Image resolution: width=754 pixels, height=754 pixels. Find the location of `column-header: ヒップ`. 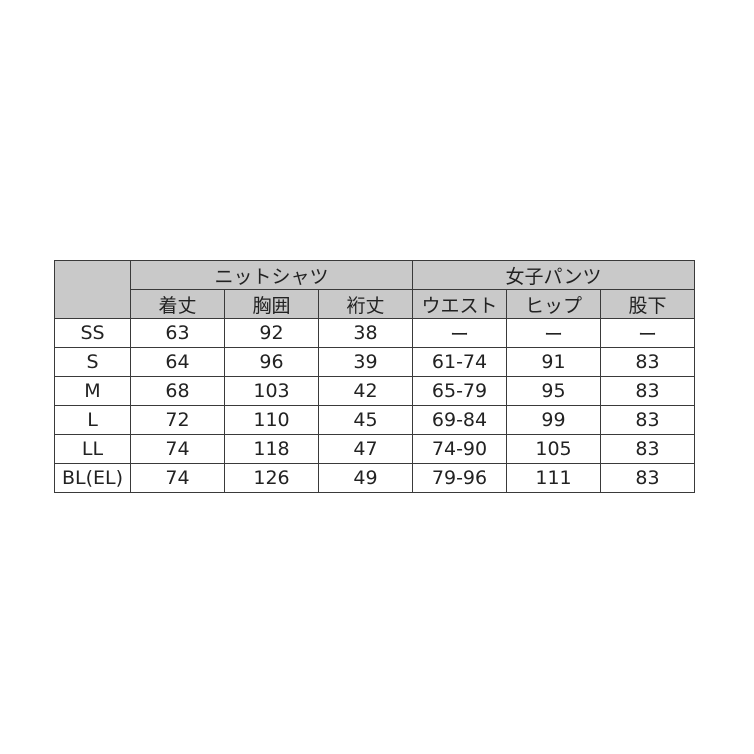

column-header: ヒップ is located at coordinates (553, 304).